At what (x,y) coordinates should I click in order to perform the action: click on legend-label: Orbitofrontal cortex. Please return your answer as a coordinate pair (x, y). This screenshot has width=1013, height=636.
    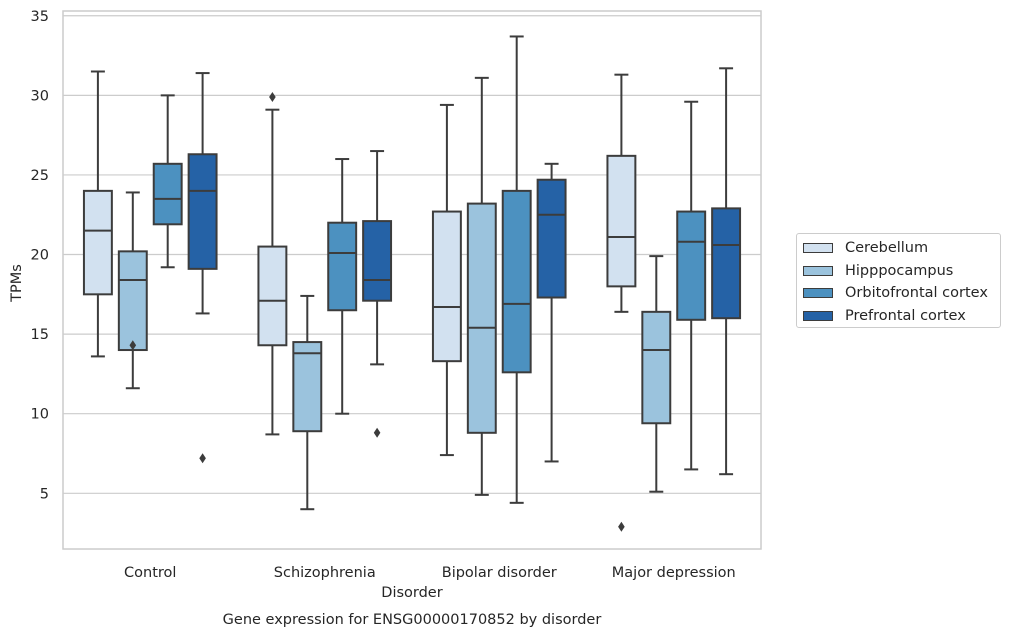
    Looking at the image, I should click on (916, 293).